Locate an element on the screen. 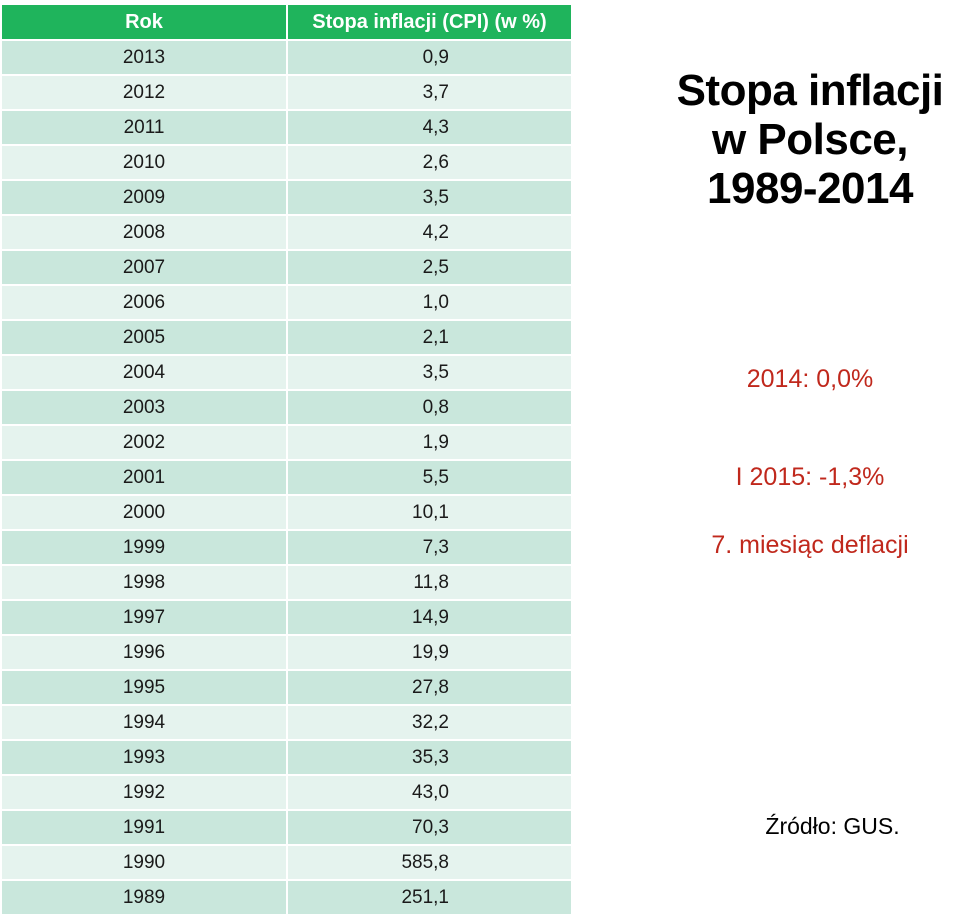 This screenshot has width=960, height=916. year-cell: 1995 is located at coordinates (144, 687).